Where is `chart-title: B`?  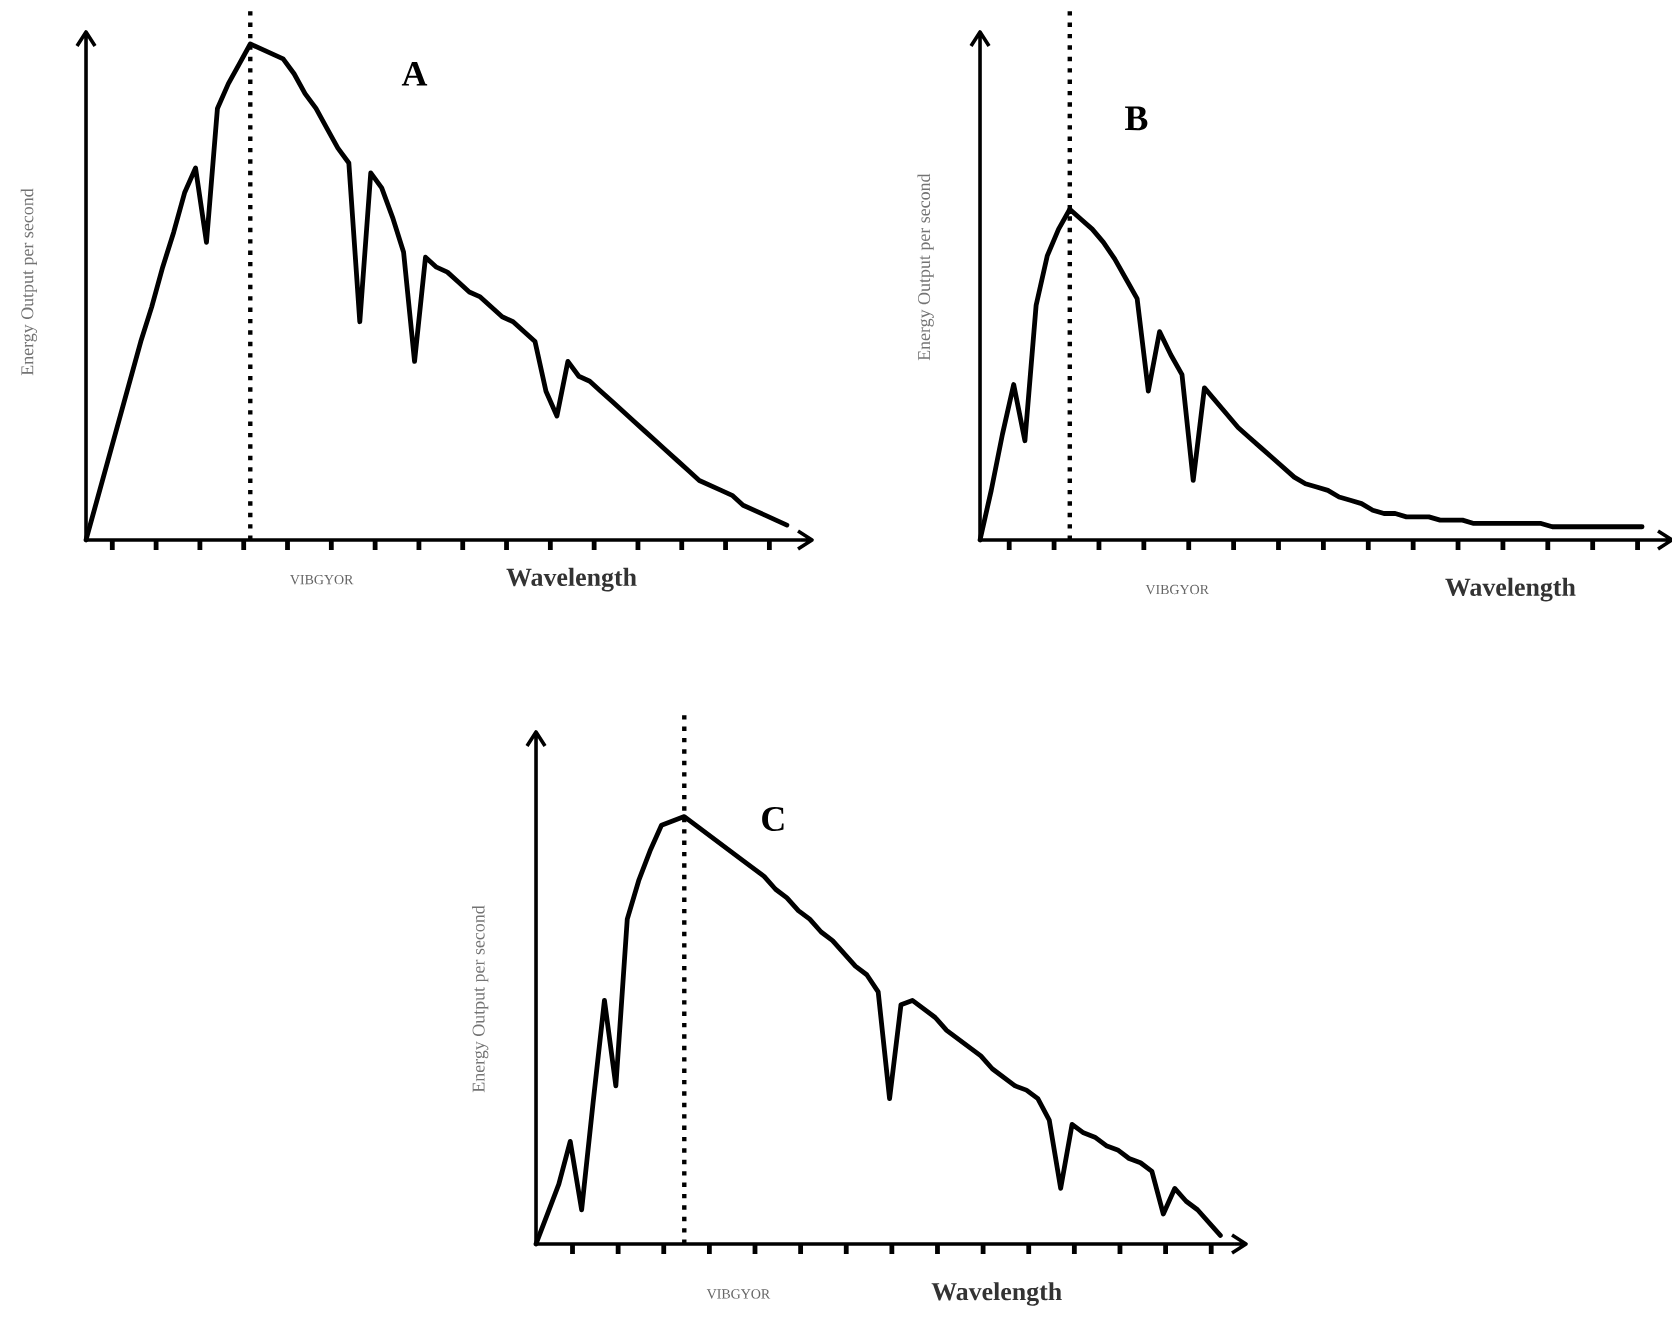 chart-title: B is located at coordinates (1136, 118).